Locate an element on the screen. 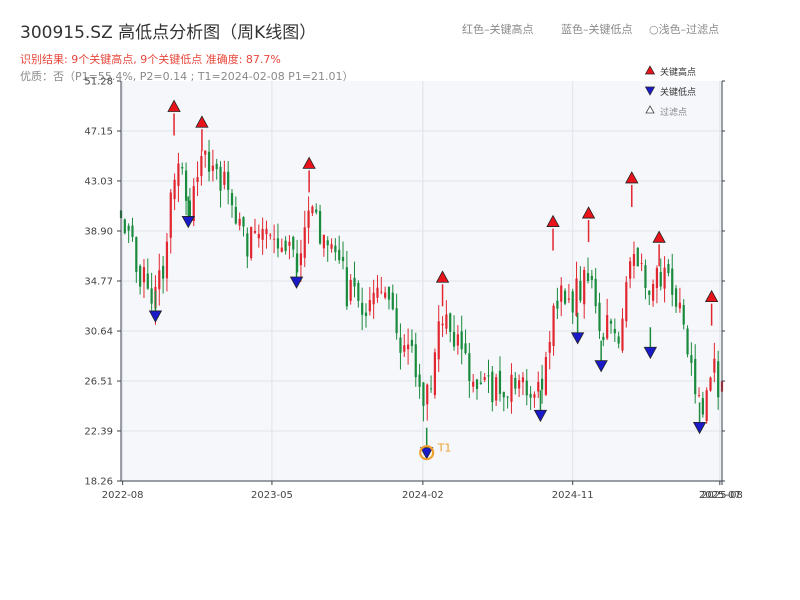  chart-title: 300915.SZ 高低点分析图（周K线图） is located at coordinates (168, 33).